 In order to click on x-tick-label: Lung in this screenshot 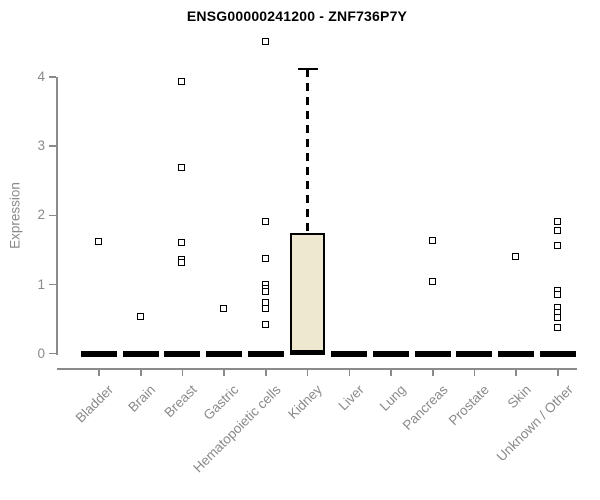, I will do `click(392, 398)`.